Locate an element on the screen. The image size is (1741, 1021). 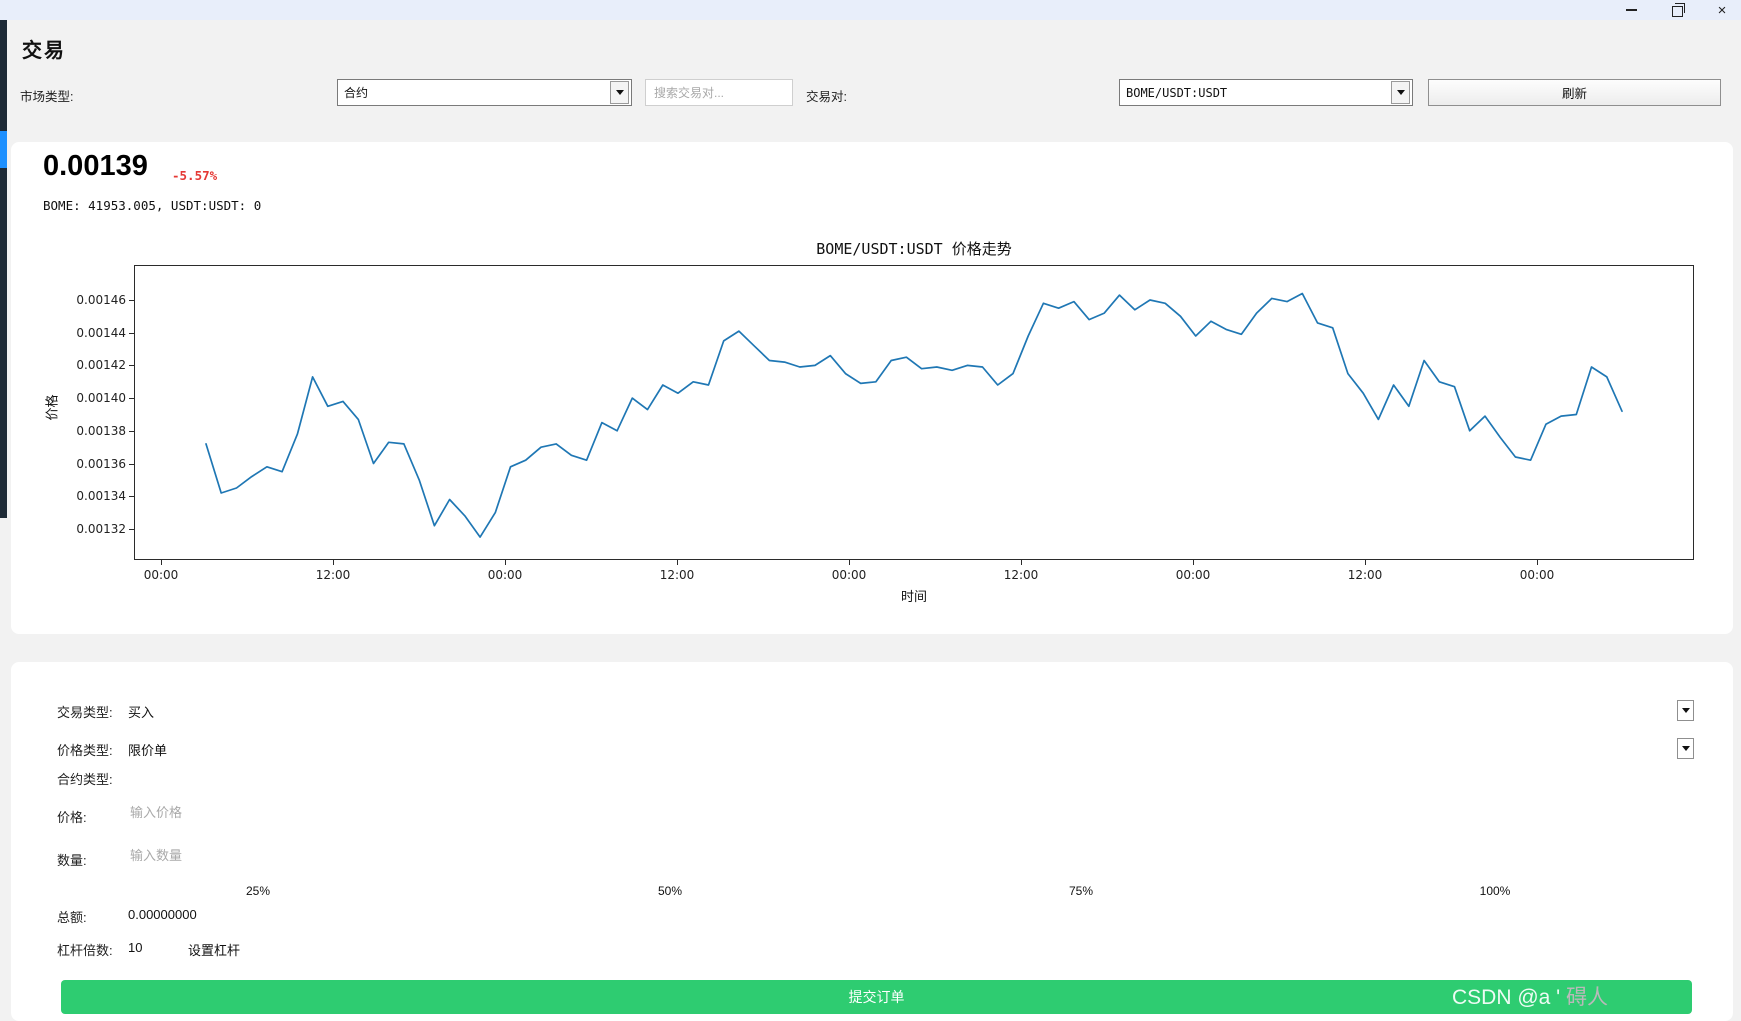
refresh-button: 刷新 is located at coordinates (1574, 92).